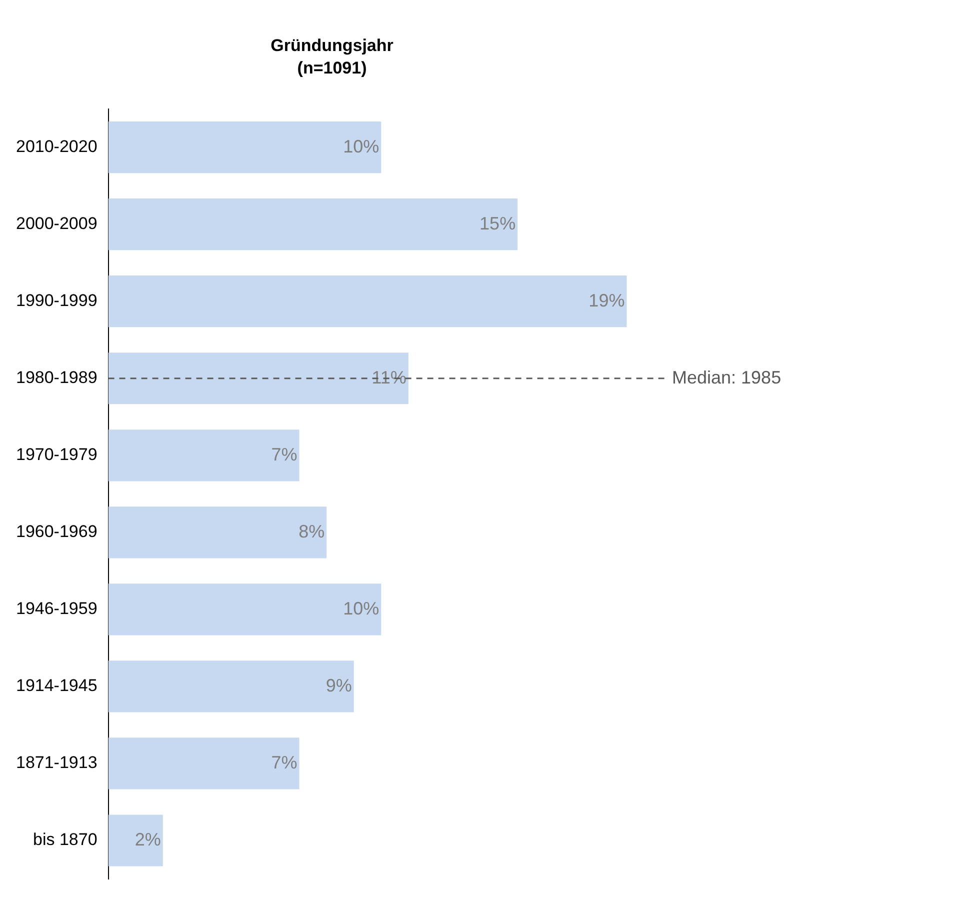 The height and width of the screenshot is (919, 978). Describe the element at coordinates (57, 146) in the screenshot. I see `y-tick-label: 2010-2020` at that location.